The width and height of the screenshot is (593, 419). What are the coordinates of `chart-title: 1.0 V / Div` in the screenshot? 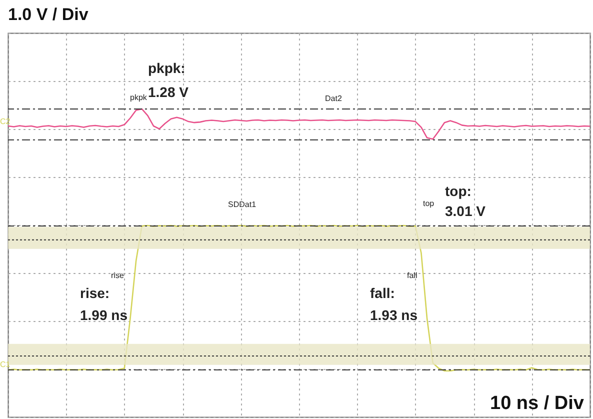 It's located at (48, 14).